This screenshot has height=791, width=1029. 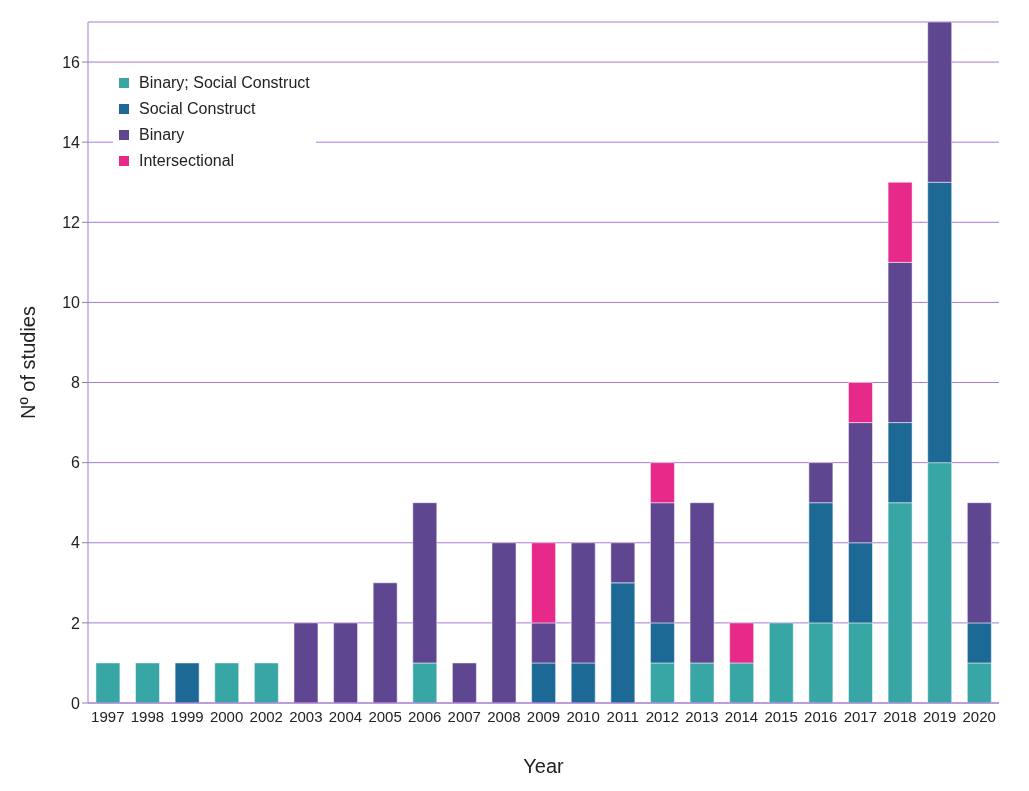 I want to click on x-tick-label: 2020, so click(x=979, y=716).